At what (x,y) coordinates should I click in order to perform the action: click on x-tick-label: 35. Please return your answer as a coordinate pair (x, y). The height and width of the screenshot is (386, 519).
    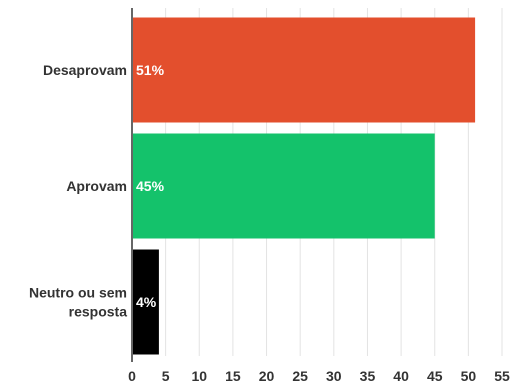
    Looking at the image, I should click on (368, 376).